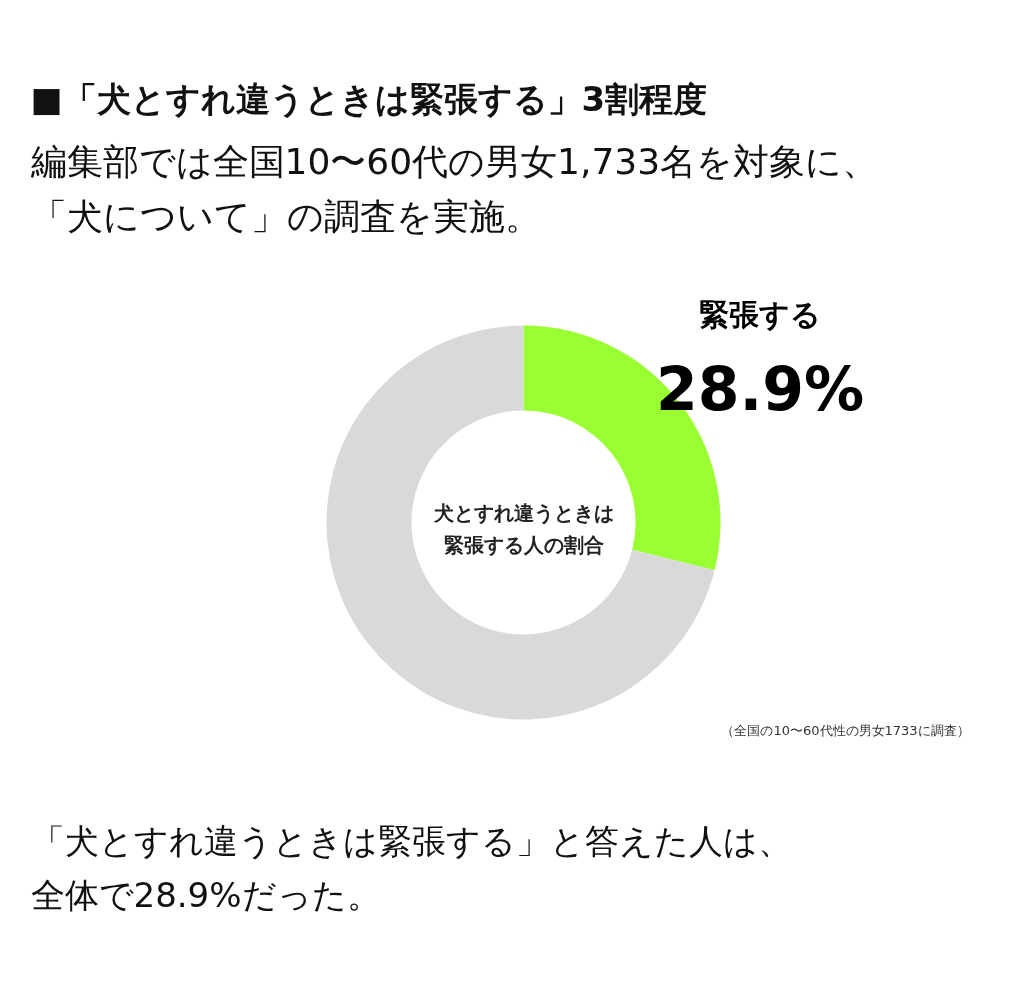  What do you see at coordinates (523, 528) in the screenshot?
I see `text: 犬とすれ違うときは緊張する人の割合` at bounding box center [523, 528].